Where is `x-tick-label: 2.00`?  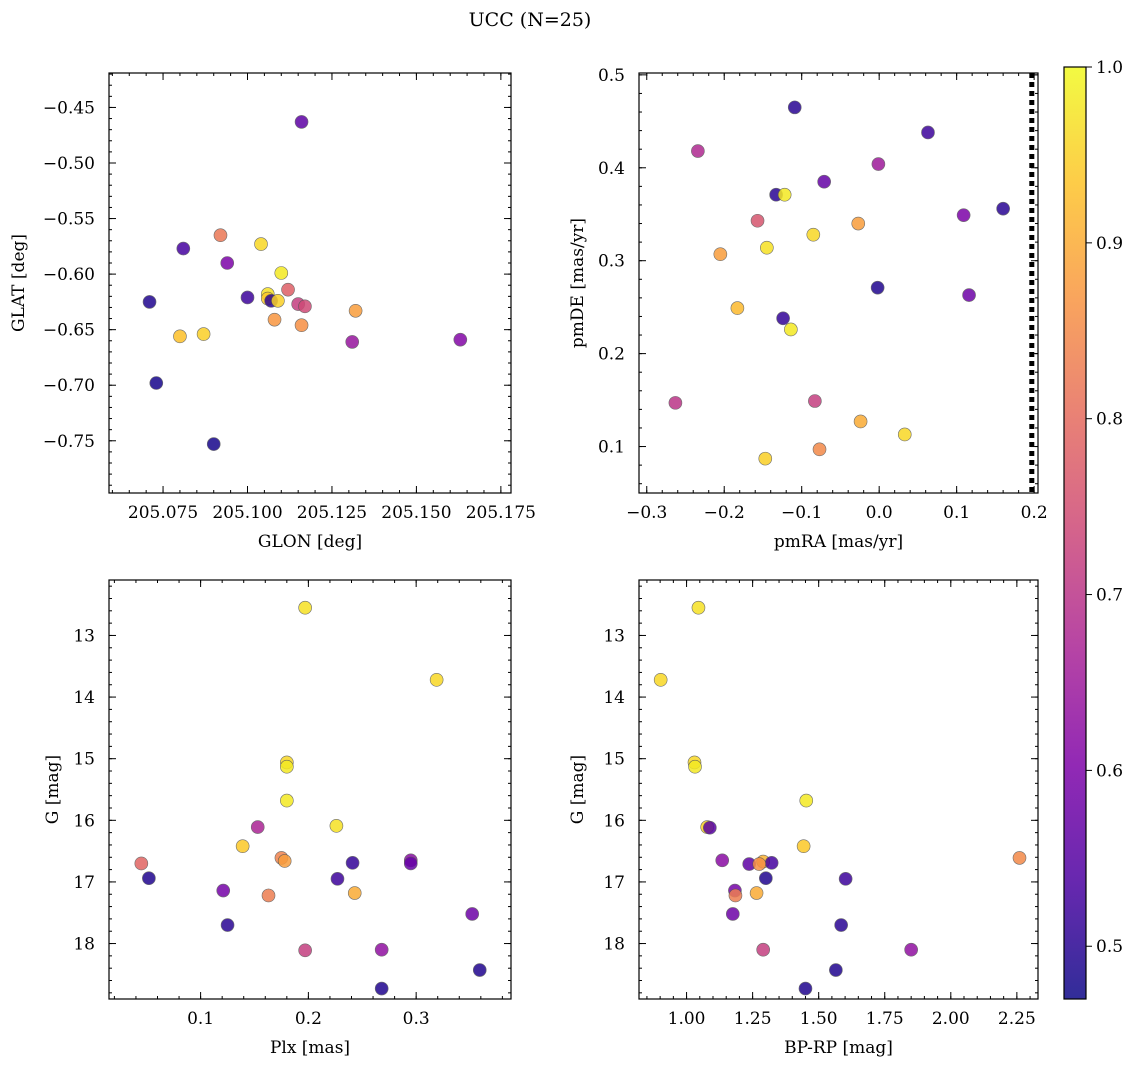 x-tick-label: 2.00 is located at coordinates (951, 1019).